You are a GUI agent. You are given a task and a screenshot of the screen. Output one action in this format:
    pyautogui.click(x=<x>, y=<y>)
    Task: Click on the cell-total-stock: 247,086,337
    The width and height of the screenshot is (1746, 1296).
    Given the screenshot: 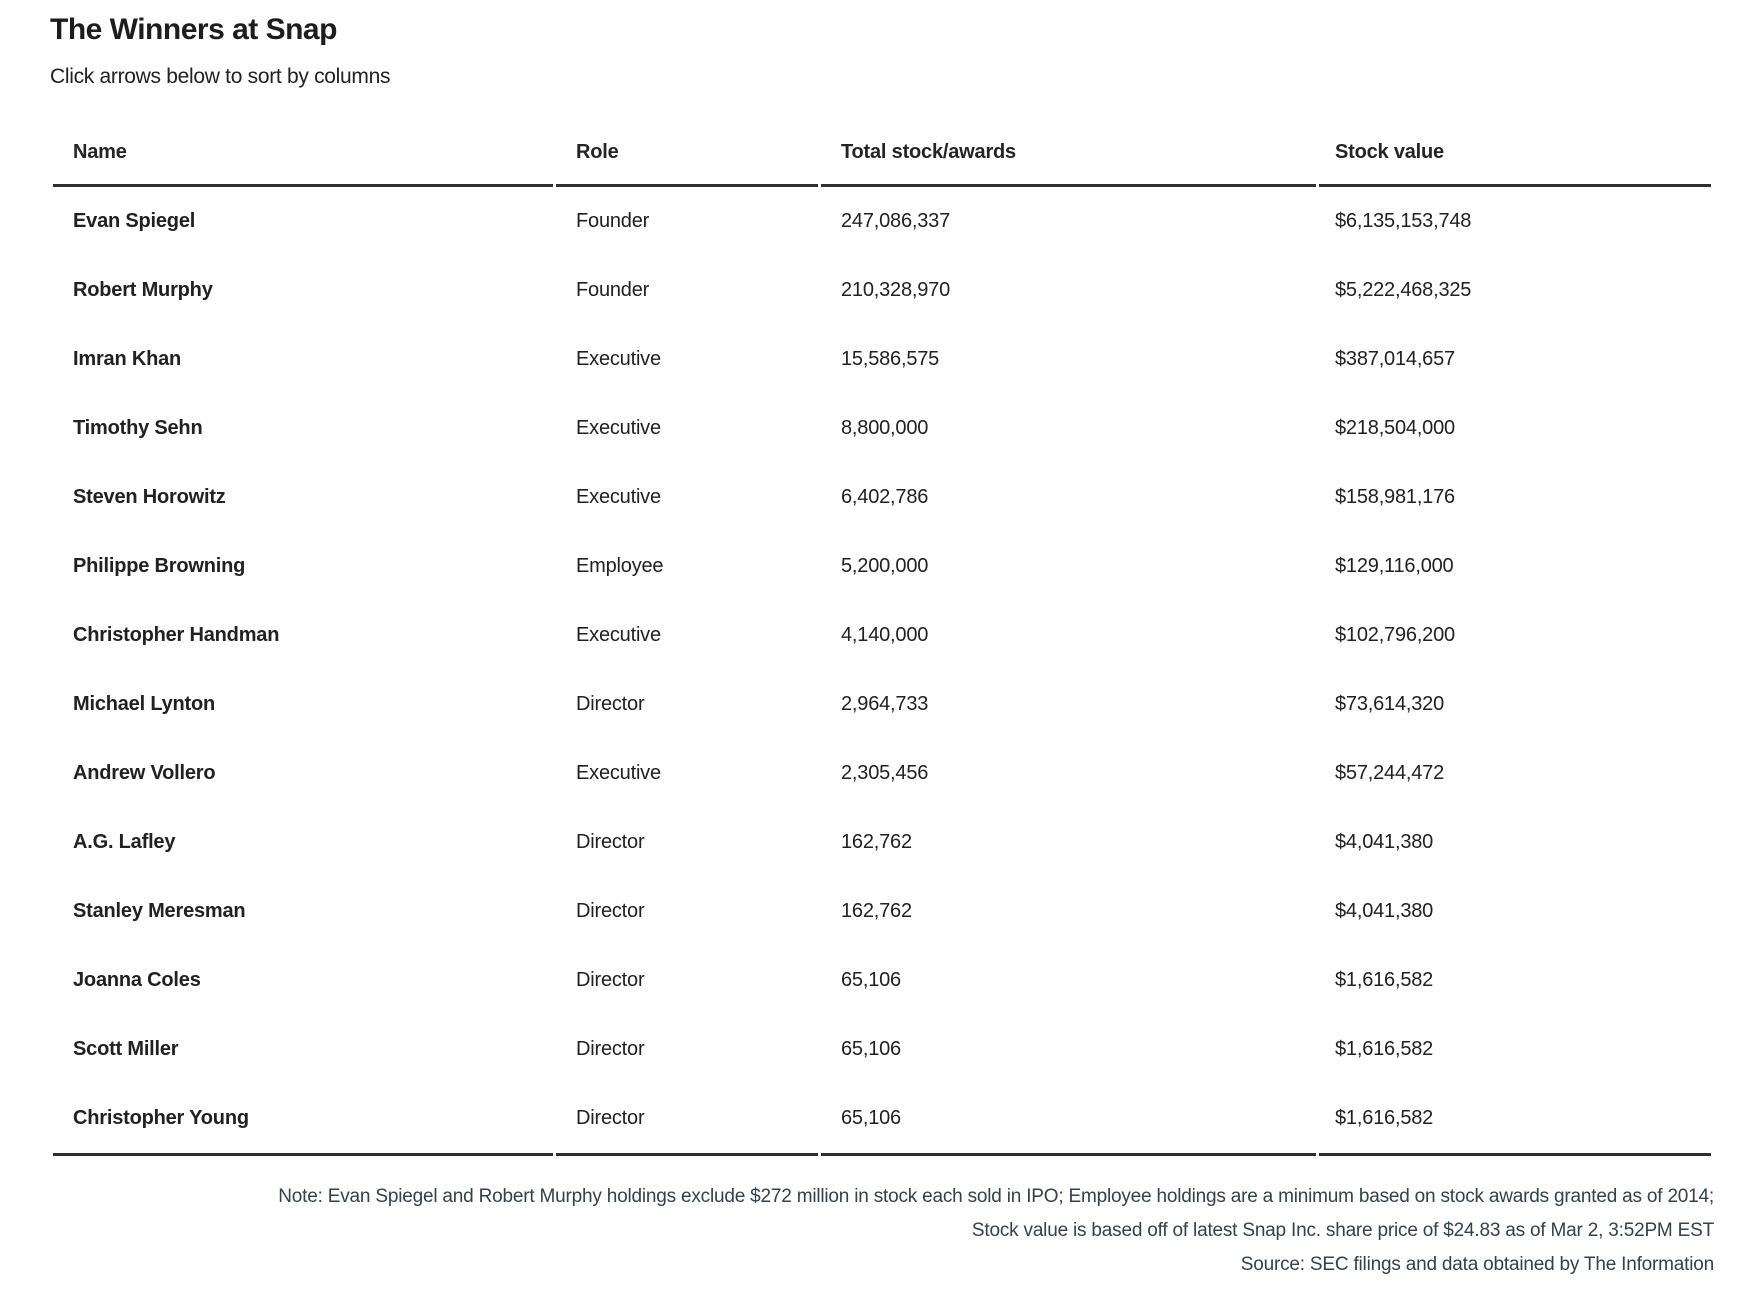 What is the action you would take?
    pyautogui.click(x=896, y=221)
    